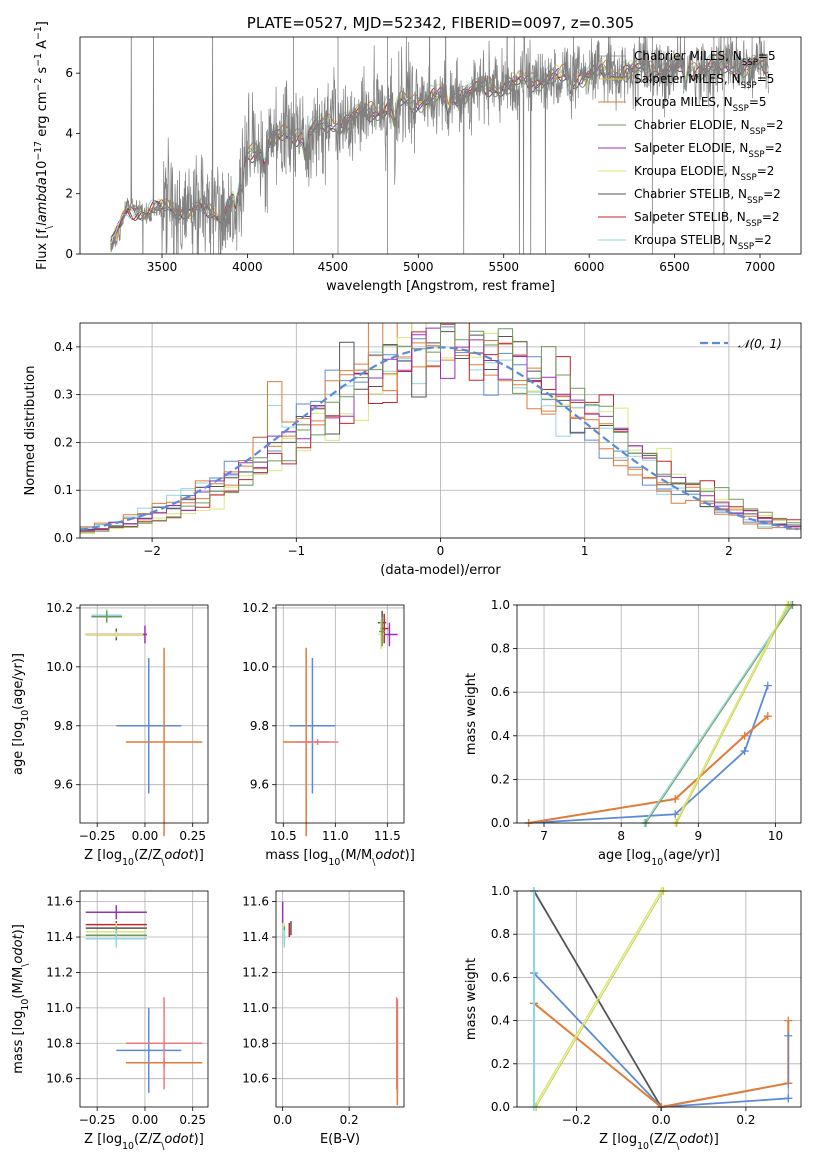 The image size is (819, 1170). What do you see at coordinates (390, 855) in the screenshot?
I see `x-axis-label-math: odot` at bounding box center [390, 855].